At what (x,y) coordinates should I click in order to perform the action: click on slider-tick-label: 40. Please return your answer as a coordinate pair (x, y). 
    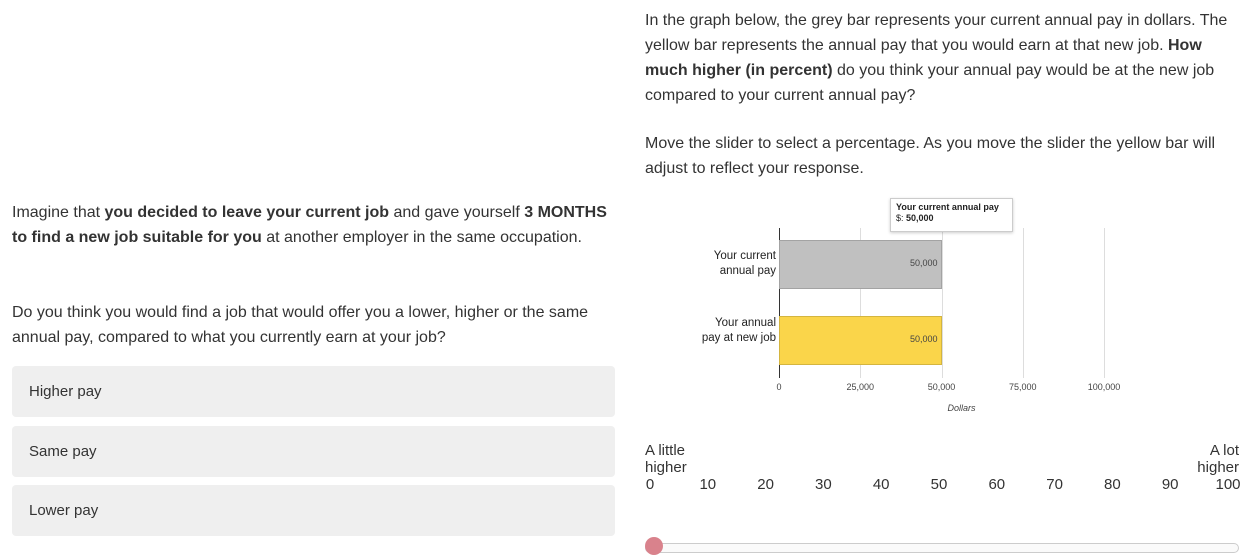
    Looking at the image, I should click on (881, 484).